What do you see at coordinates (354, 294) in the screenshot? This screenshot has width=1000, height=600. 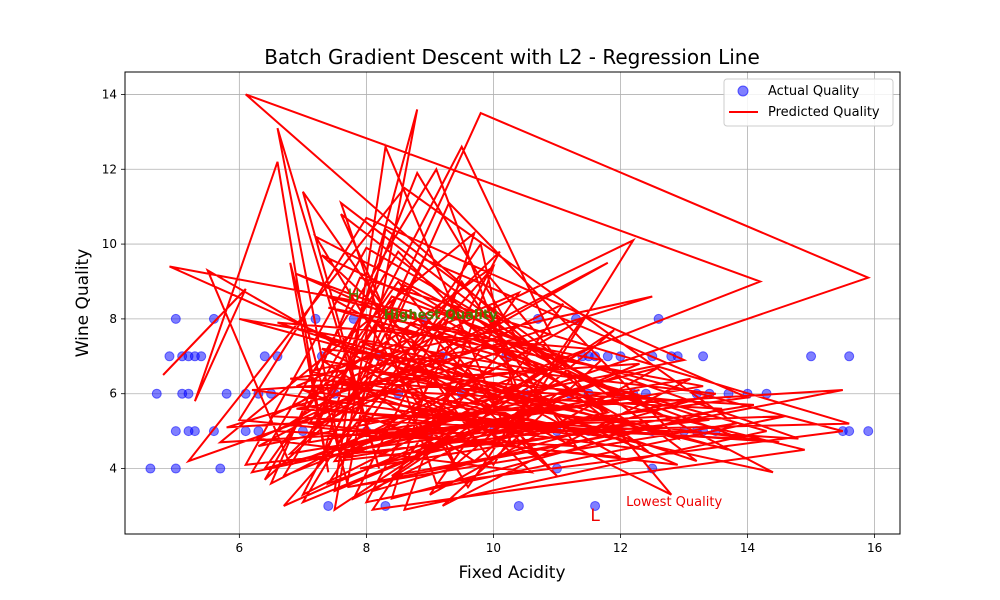 I see `highest-marker: H` at bounding box center [354, 294].